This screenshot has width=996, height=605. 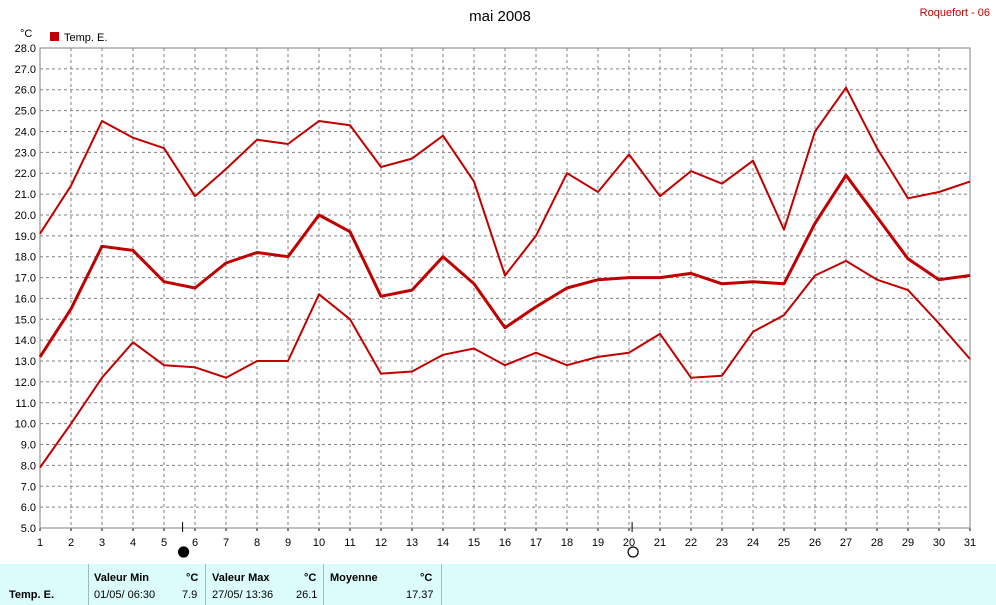 What do you see at coordinates (633, 552) in the screenshot?
I see `new-moon-icon` at bounding box center [633, 552].